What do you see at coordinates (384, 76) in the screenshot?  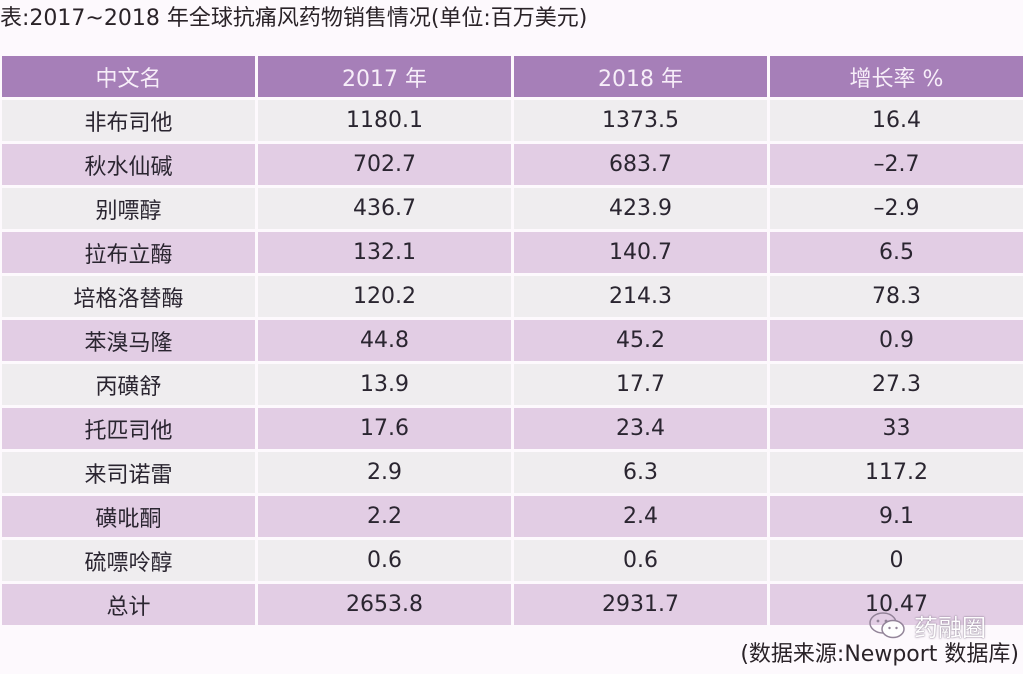 I see `header-2017: 2017 年` at bounding box center [384, 76].